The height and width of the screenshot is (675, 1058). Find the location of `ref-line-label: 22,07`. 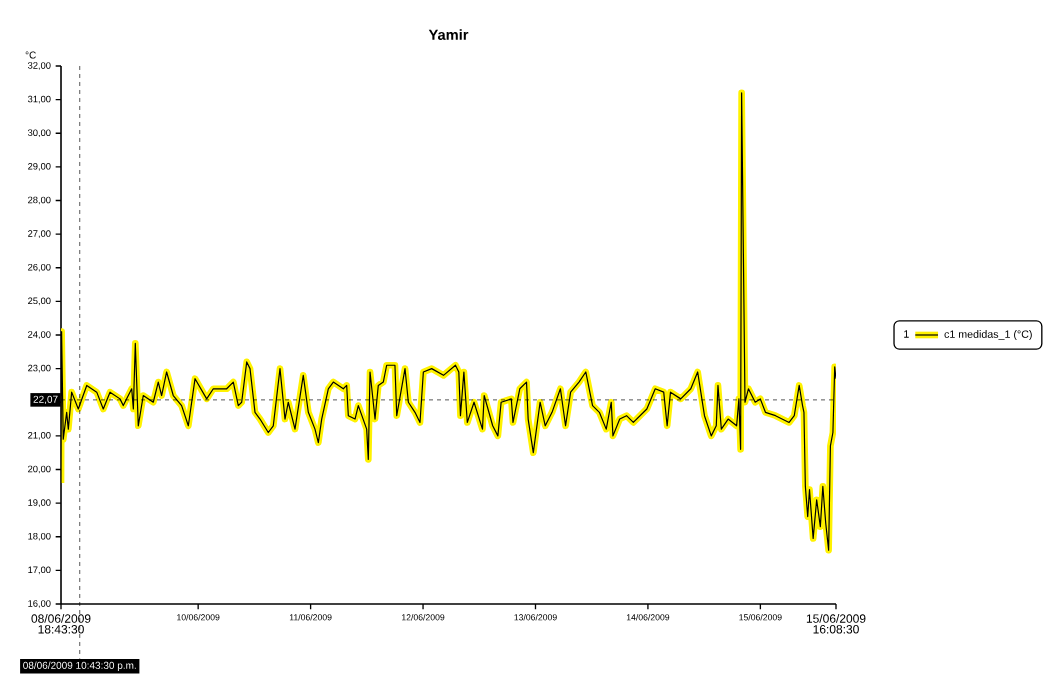

ref-line-label: 22,07 is located at coordinates (45, 400).